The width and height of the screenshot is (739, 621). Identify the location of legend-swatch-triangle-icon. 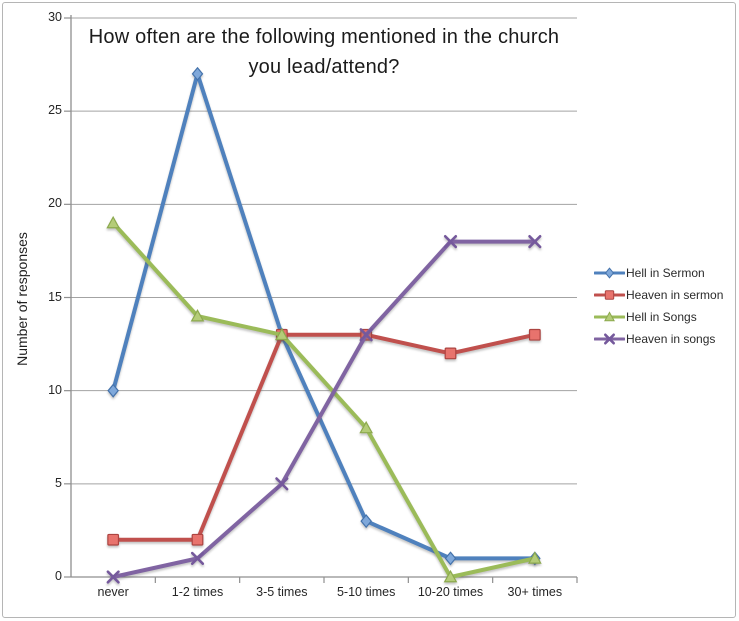
(609, 316).